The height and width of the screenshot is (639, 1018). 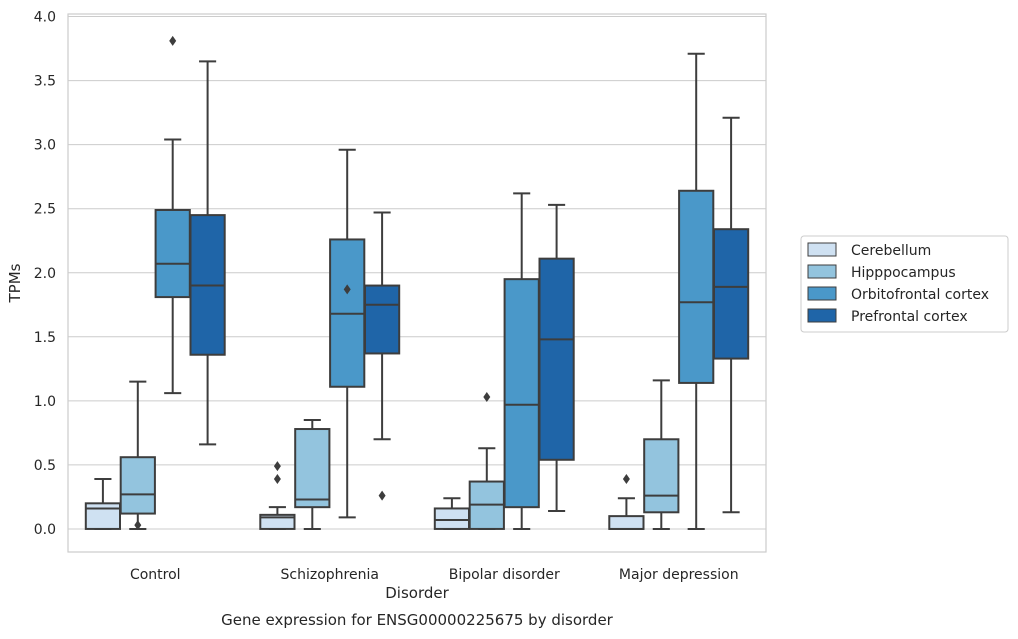 I want to click on box-hipppocampus-bipolar-disorder, so click(x=486, y=461).